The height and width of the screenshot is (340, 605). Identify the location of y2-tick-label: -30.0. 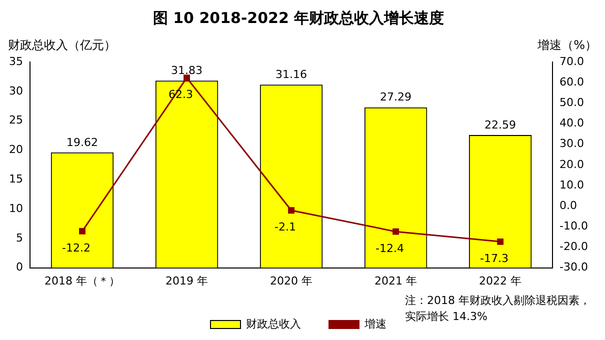
(574, 267).